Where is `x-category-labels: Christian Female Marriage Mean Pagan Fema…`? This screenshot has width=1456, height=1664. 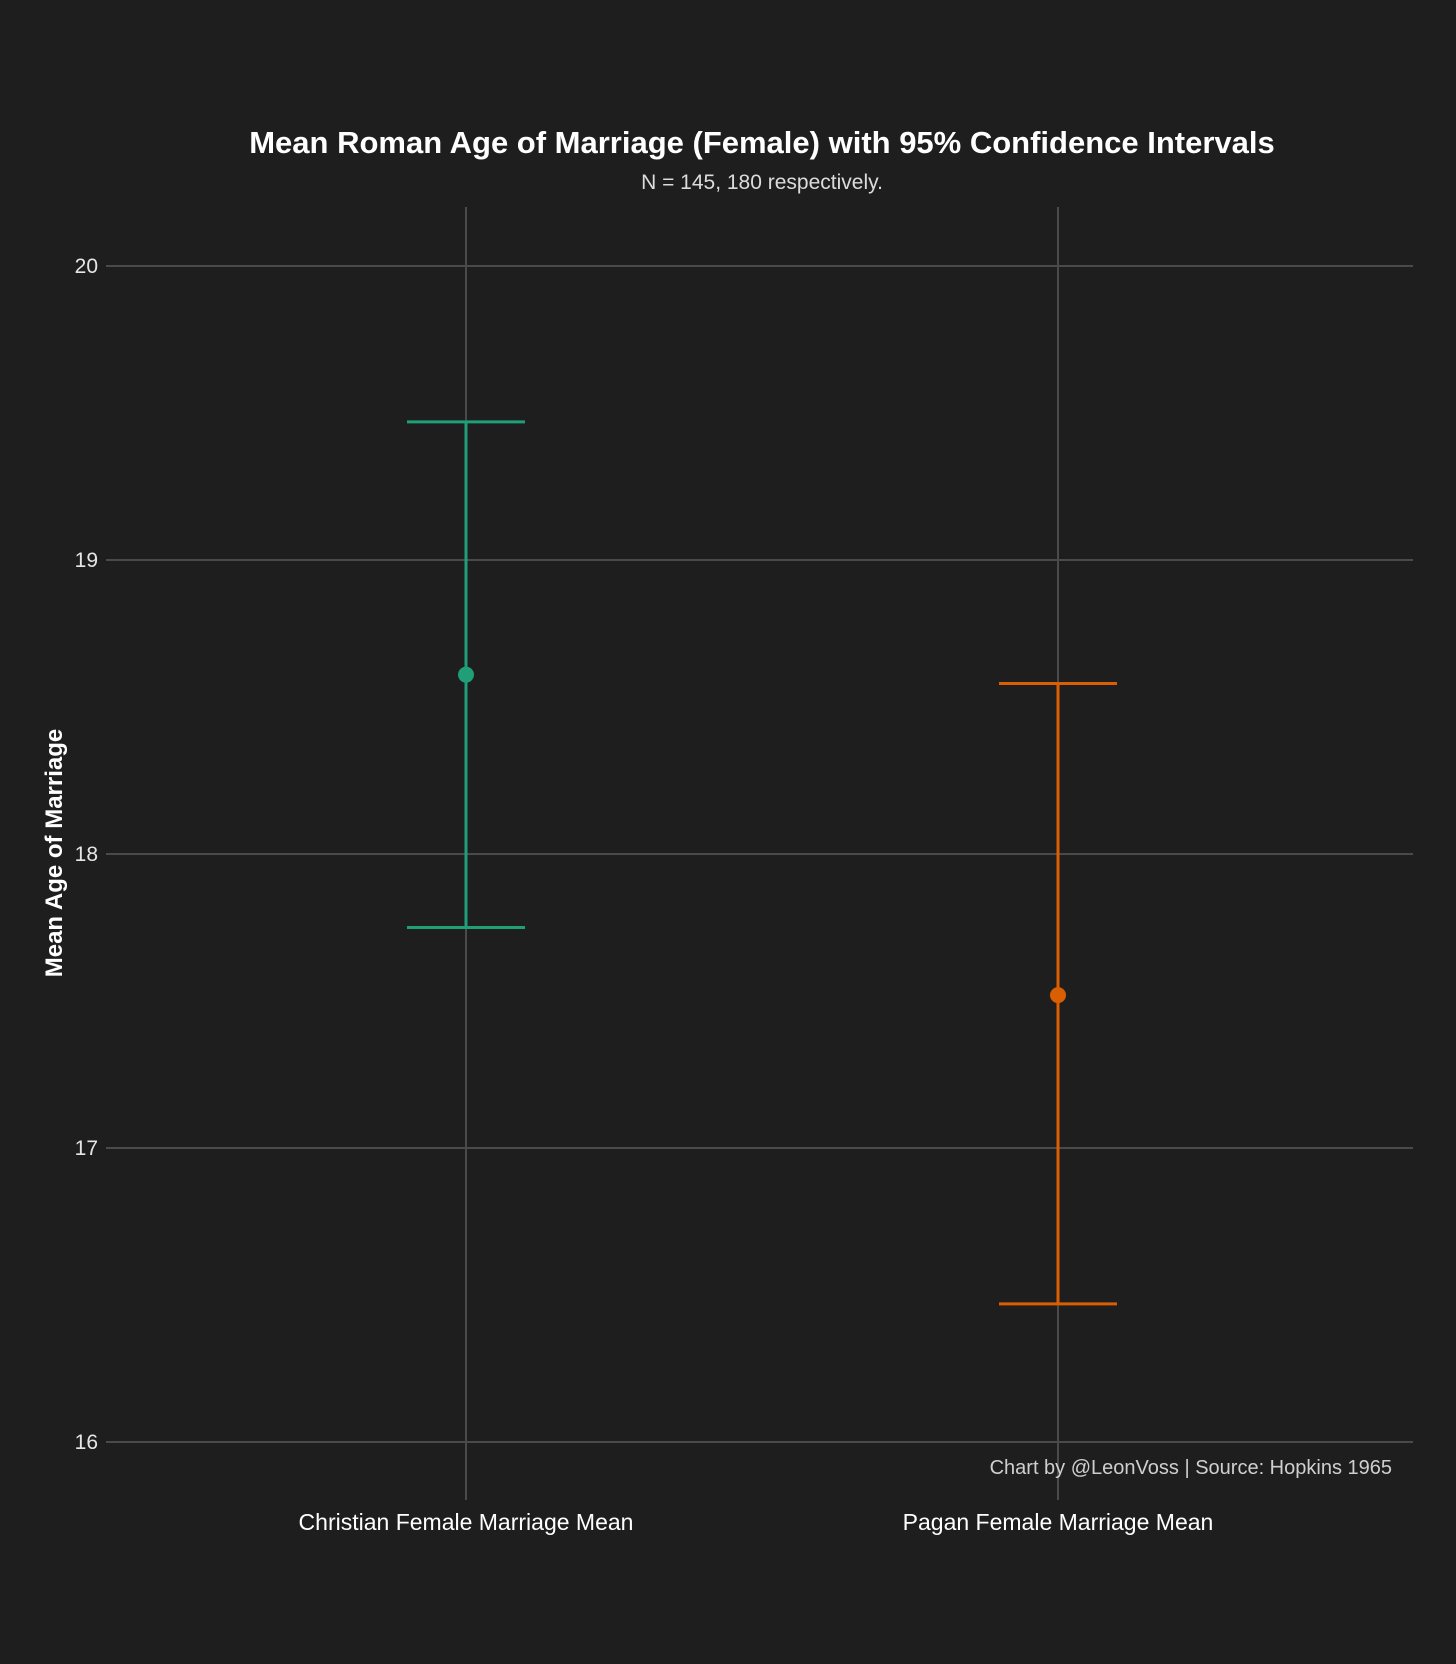
x-category-labels: Christian Female Marriage Mean Pagan Fema… is located at coordinates (756, 1522).